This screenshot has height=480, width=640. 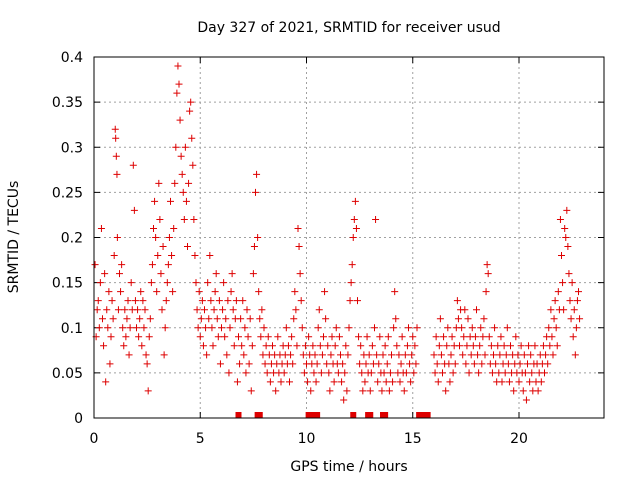 What do you see at coordinates (67, 284) in the screenshot?
I see `y-tick-label: 0.15` at bounding box center [67, 284].